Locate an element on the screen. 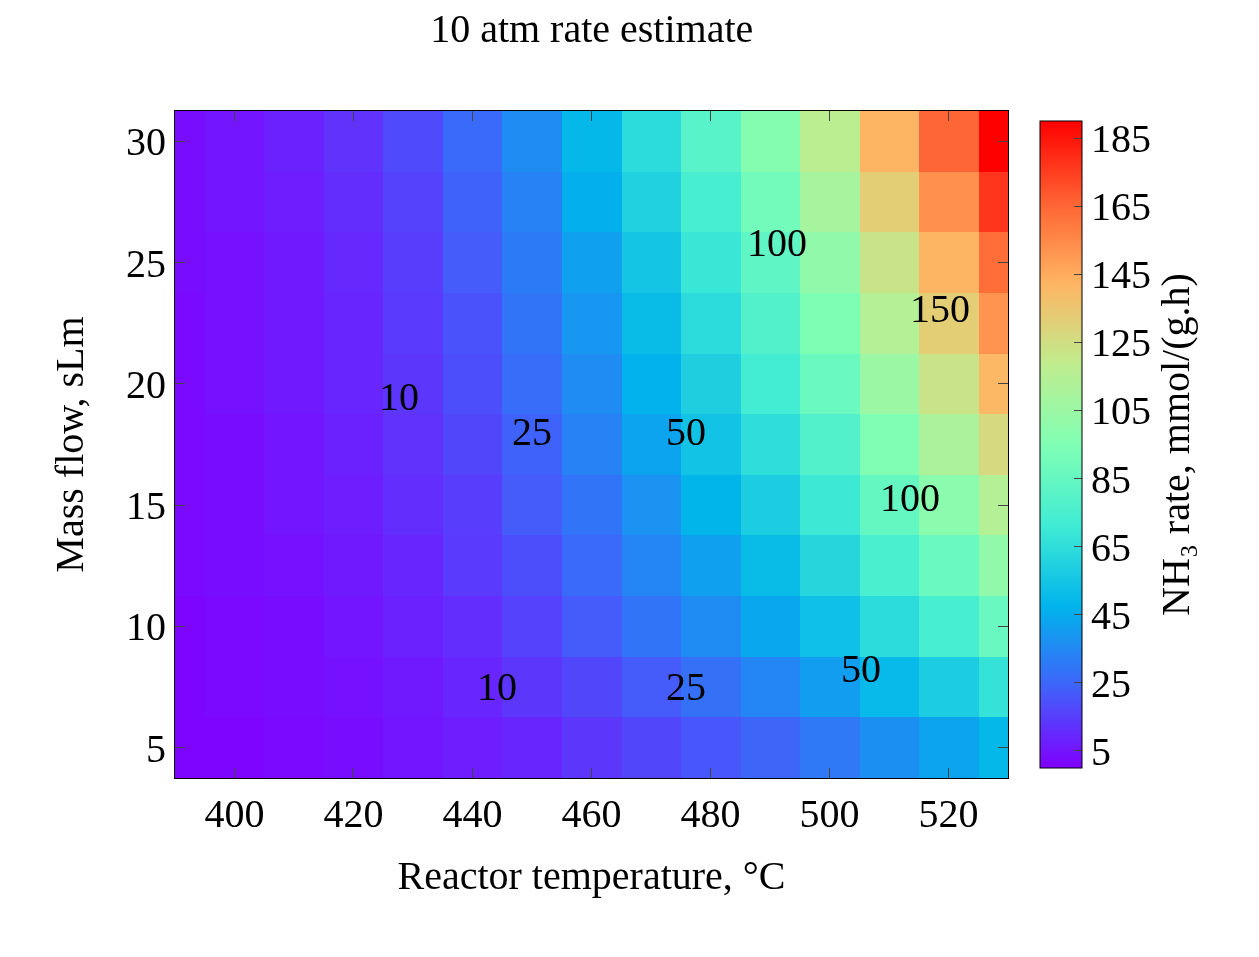 The height and width of the screenshot is (957, 1259). x-axis-title: Reactor temperature, °C is located at coordinates (591, 875).